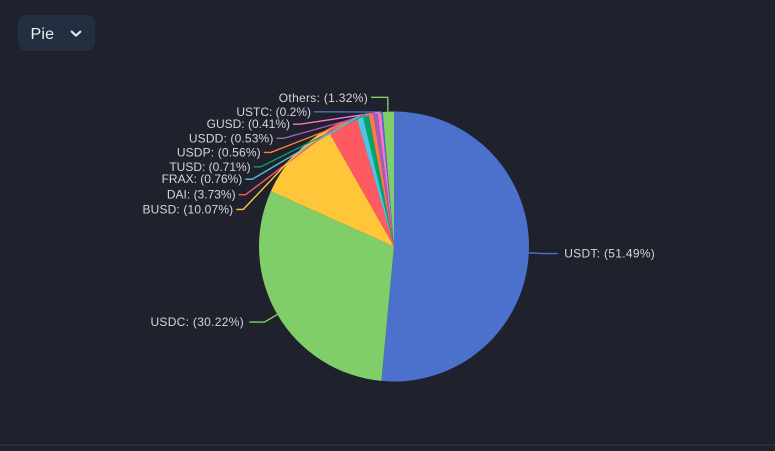  What do you see at coordinates (197, 322) in the screenshot?
I see `svg-text: USDC: (30.22%)` at bounding box center [197, 322].